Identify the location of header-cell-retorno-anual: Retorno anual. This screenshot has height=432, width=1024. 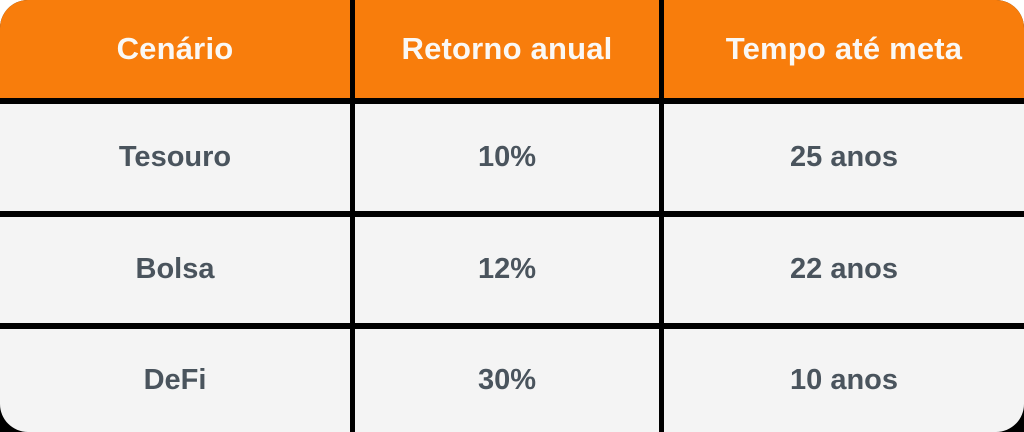
(507, 49).